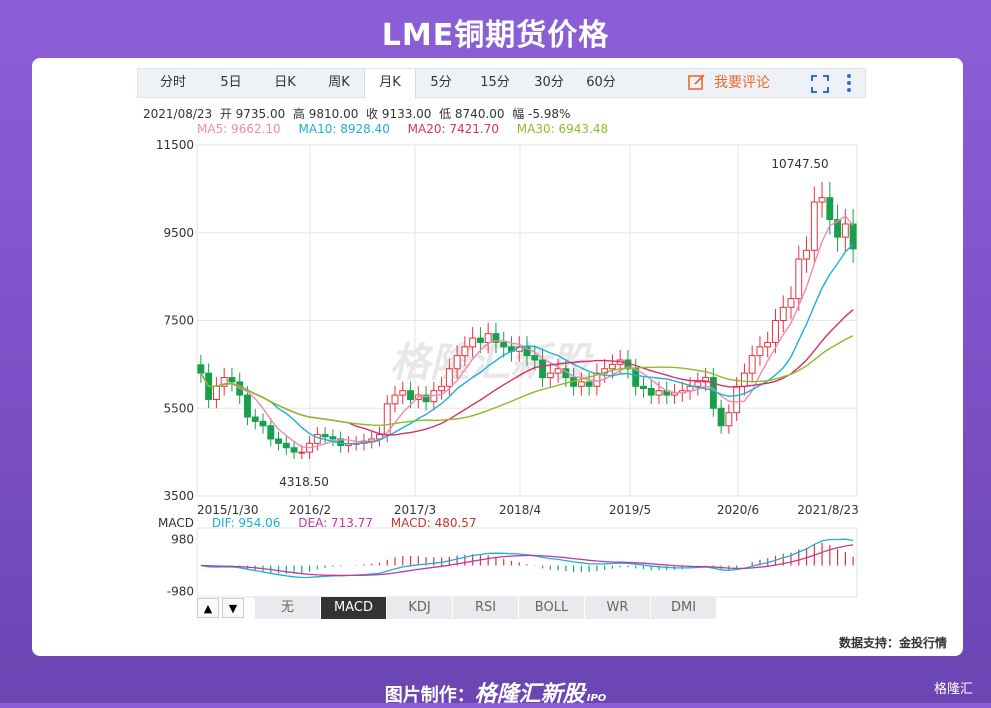  What do you see at coordinates (799, 164) in the screenshot?
I see `high-annotation: 10747.50` at bounding box center [799, 164].